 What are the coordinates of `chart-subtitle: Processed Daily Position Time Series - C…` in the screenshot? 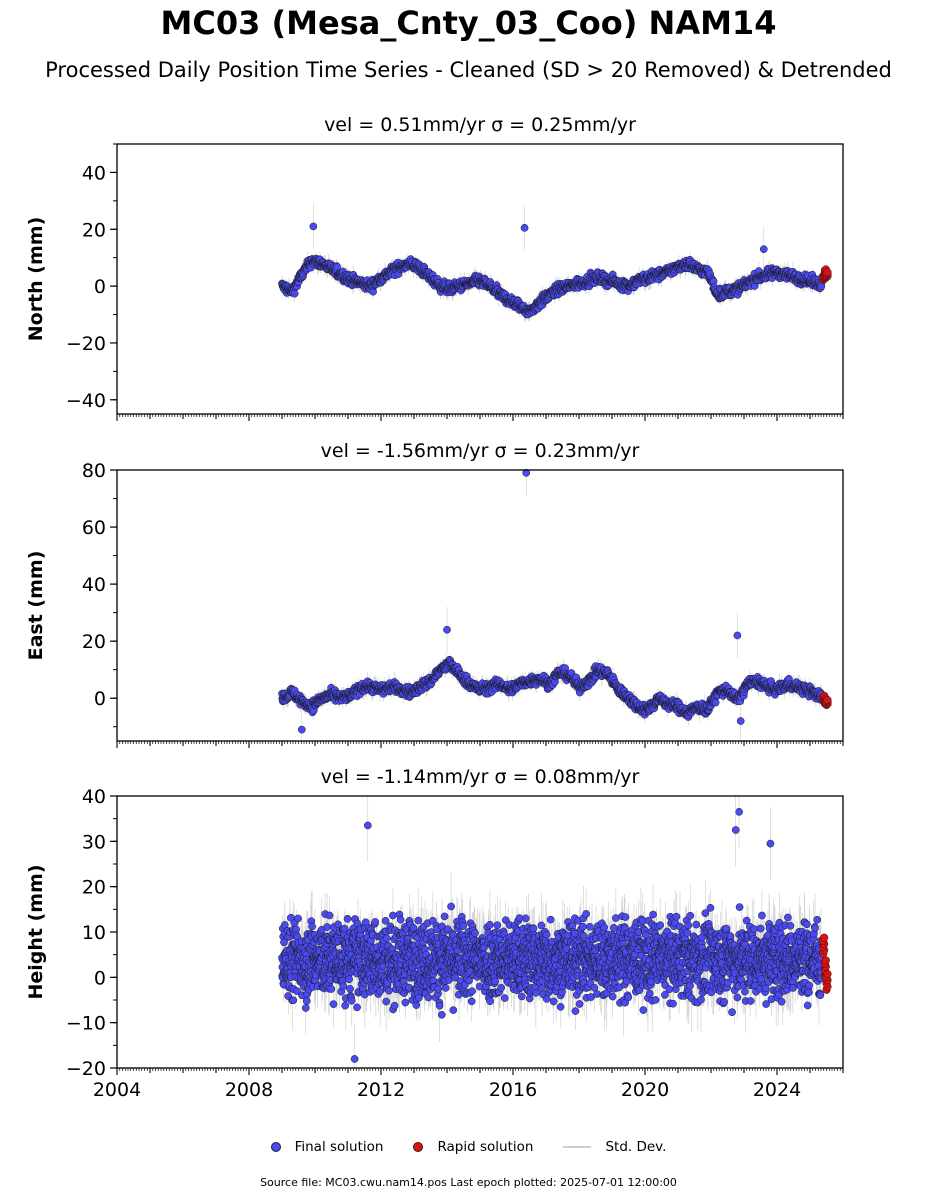 It's located at (468, 70).